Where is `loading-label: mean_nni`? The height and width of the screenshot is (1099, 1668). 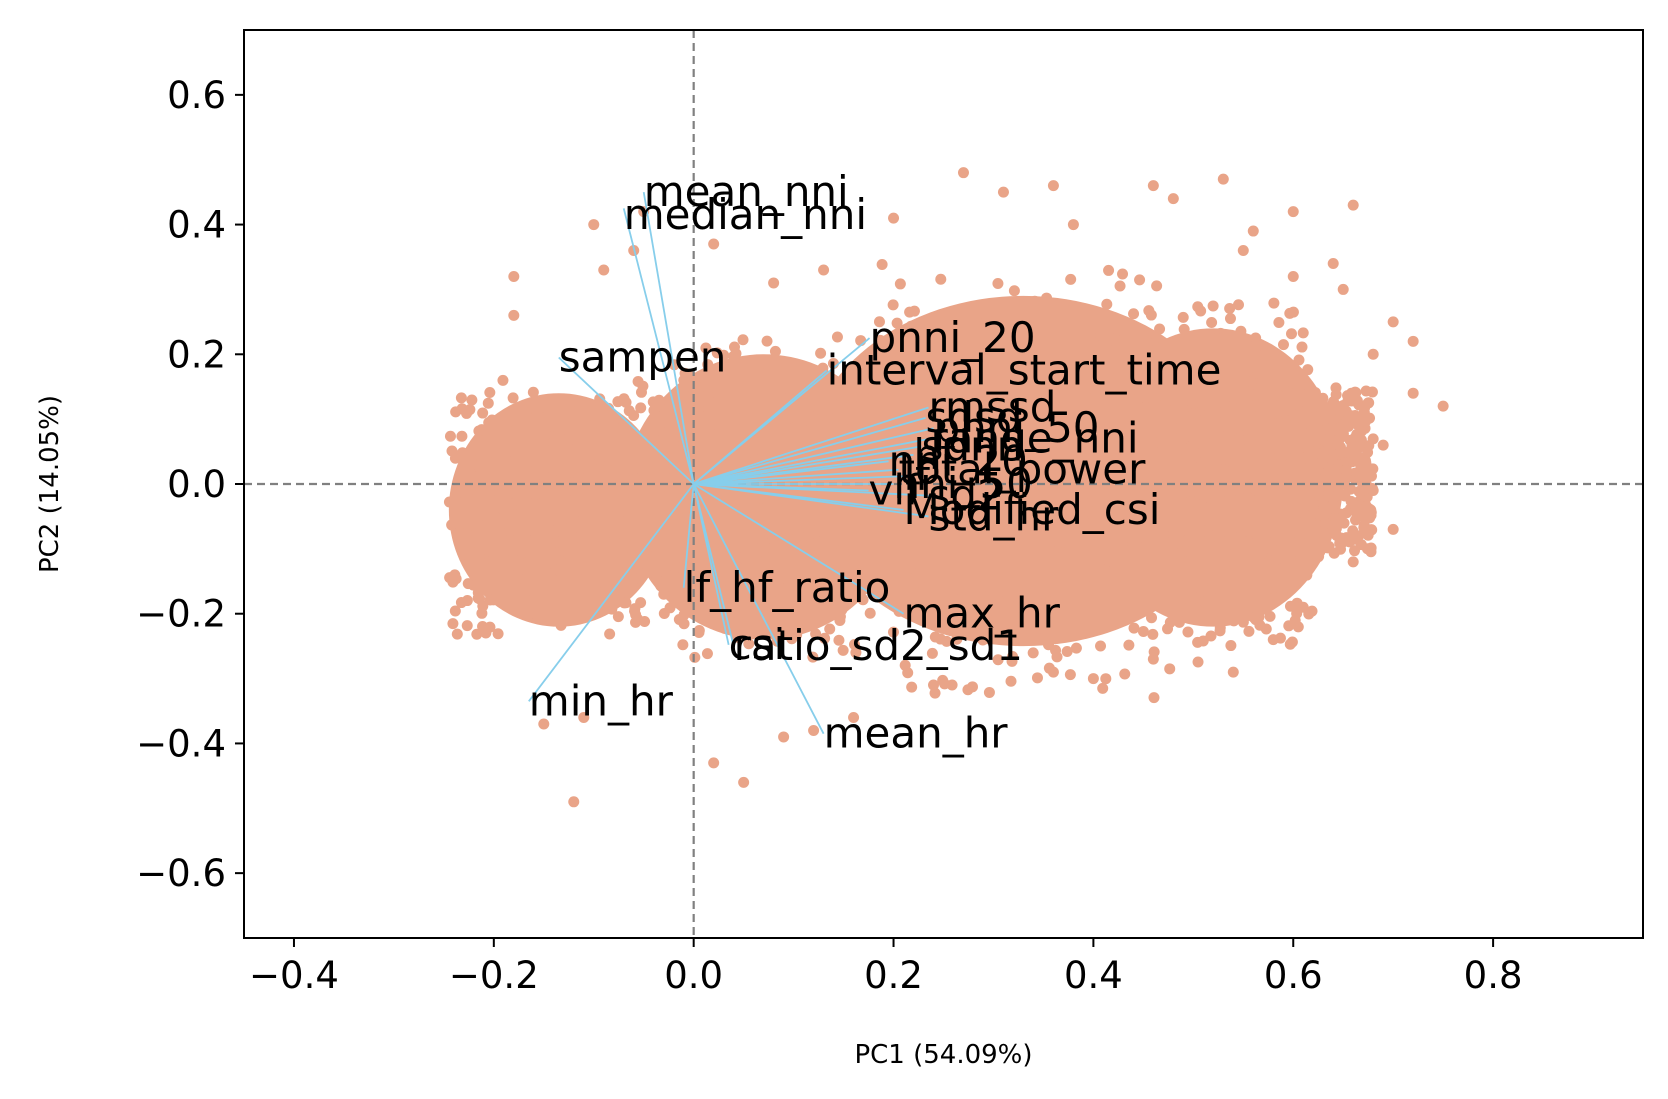 loading-label: mean_nni is located at coordinates (746, 191).